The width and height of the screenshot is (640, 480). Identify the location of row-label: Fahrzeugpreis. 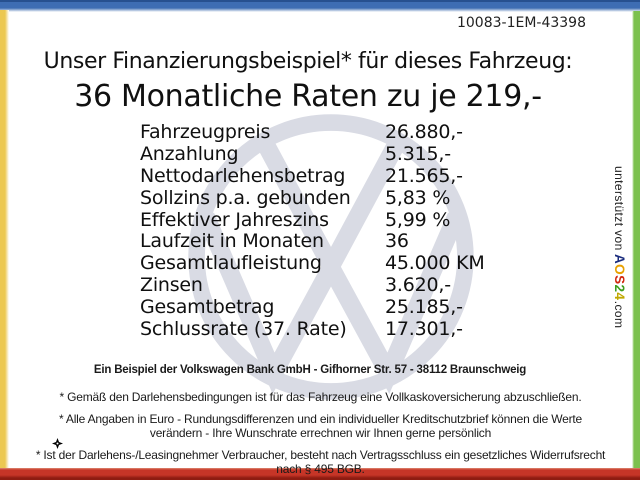
(205, 132).